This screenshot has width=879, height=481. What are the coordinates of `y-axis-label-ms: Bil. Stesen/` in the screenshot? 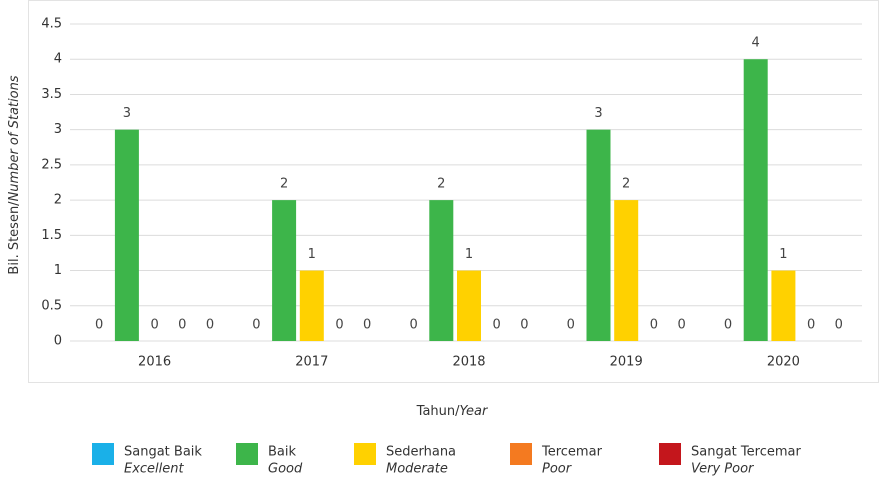 It's located at (14, 238).